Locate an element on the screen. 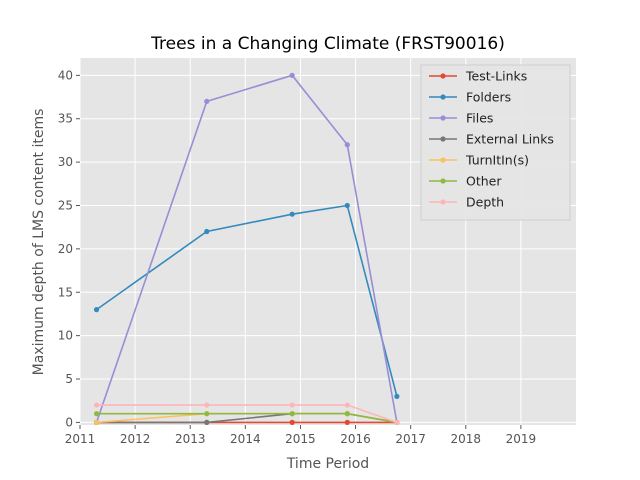 The image size is (640, 480). x-axis-label: Time Period is located at coordinates (327, 464).